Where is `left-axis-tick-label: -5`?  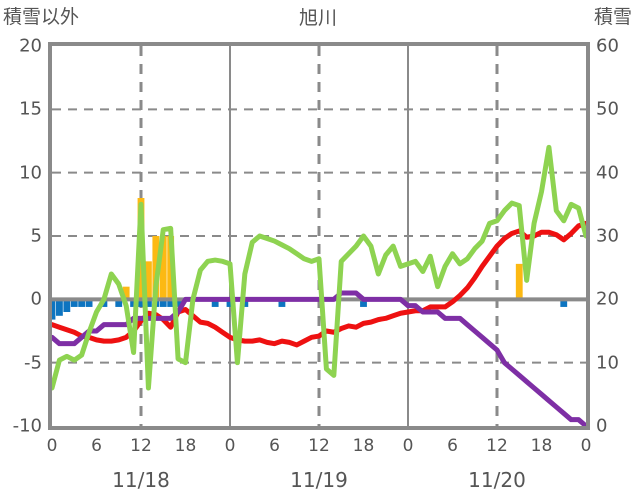
left-axis-tick-label: -5 is located at coordinates (33, 363).